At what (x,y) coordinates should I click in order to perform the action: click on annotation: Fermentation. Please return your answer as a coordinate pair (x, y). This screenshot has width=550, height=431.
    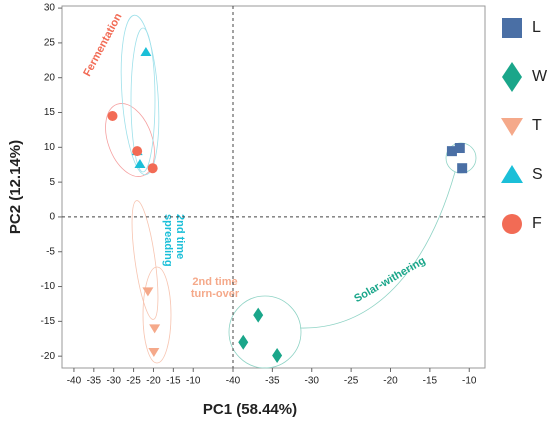
    Looking at the image, I should click on (102, 44).